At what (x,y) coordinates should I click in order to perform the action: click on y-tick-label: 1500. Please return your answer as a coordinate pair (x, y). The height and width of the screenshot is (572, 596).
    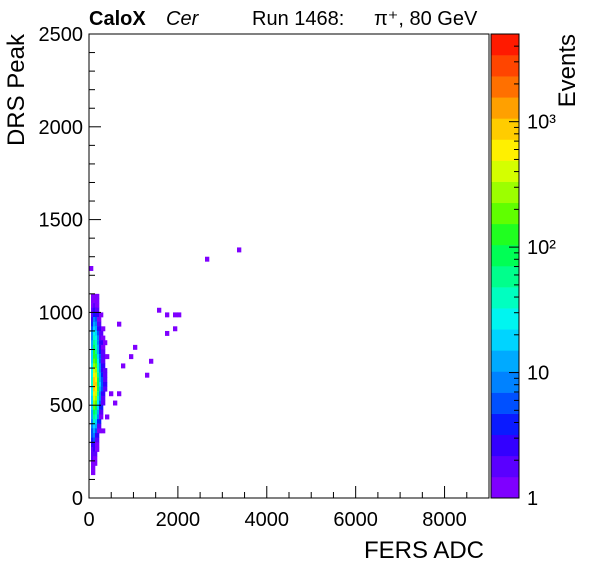
    Looking at the image, I should click on (61, 221).